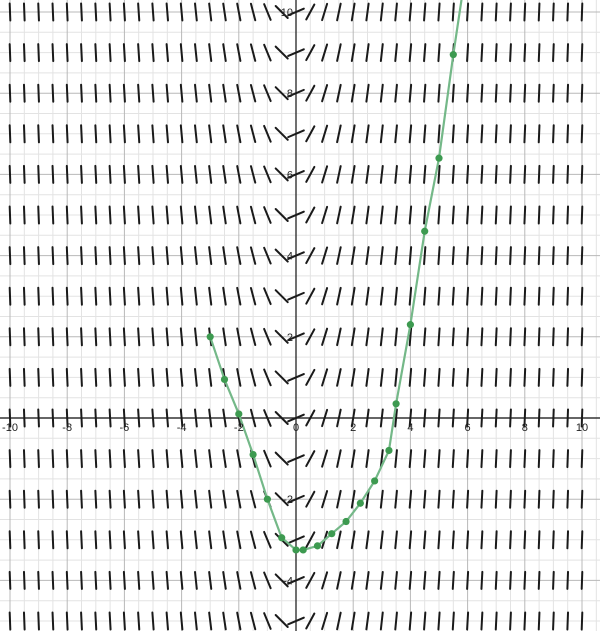 The width and height of the screenshot is (600, 631). Describe the element at coordinates (182, 428) in the screenshot. I see `x-tick-label: -4` at that location.